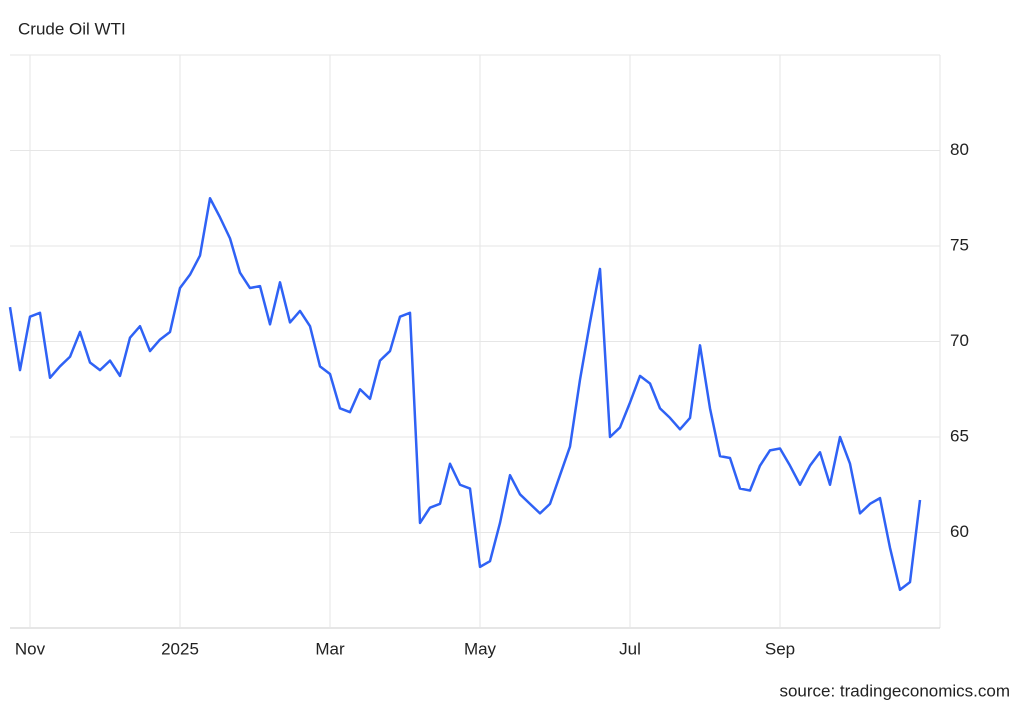 The image size is (1024, 710). I want to click on source: source: tradingeconomics.com, so click(894, 690).